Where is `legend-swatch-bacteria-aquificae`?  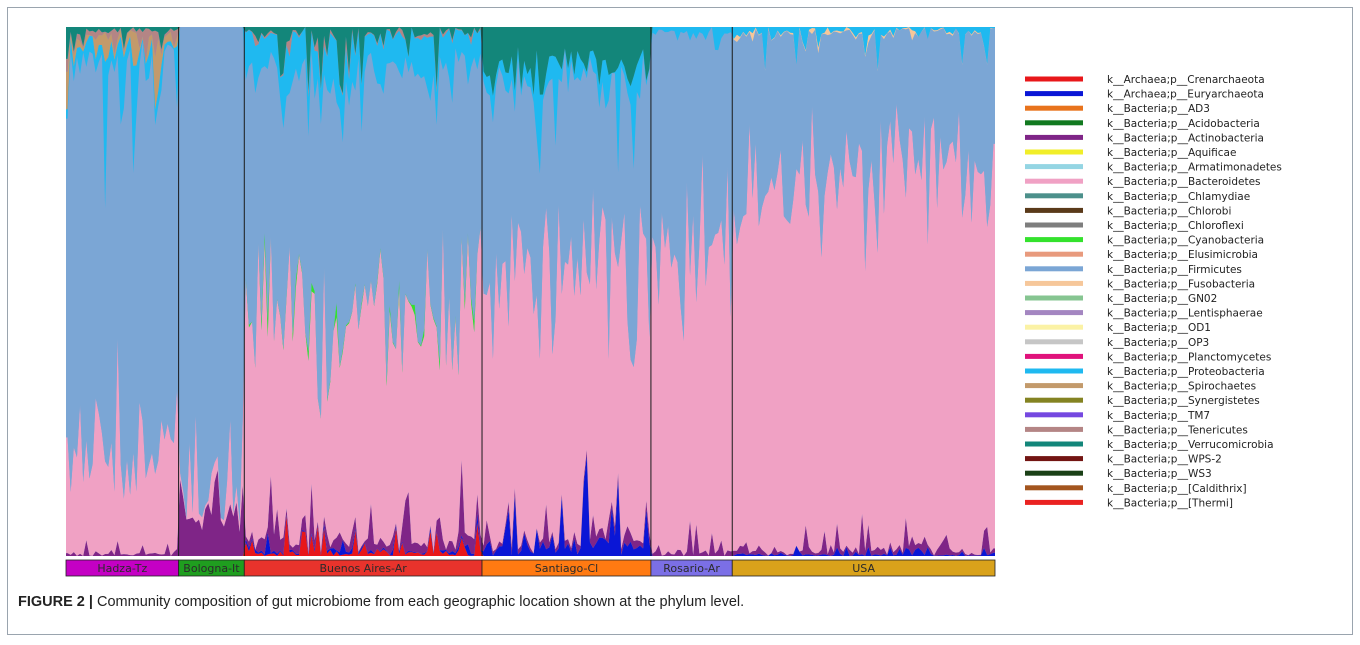
legend-swatch-bacteria-aquificae is located at coordinates (1054, 152).